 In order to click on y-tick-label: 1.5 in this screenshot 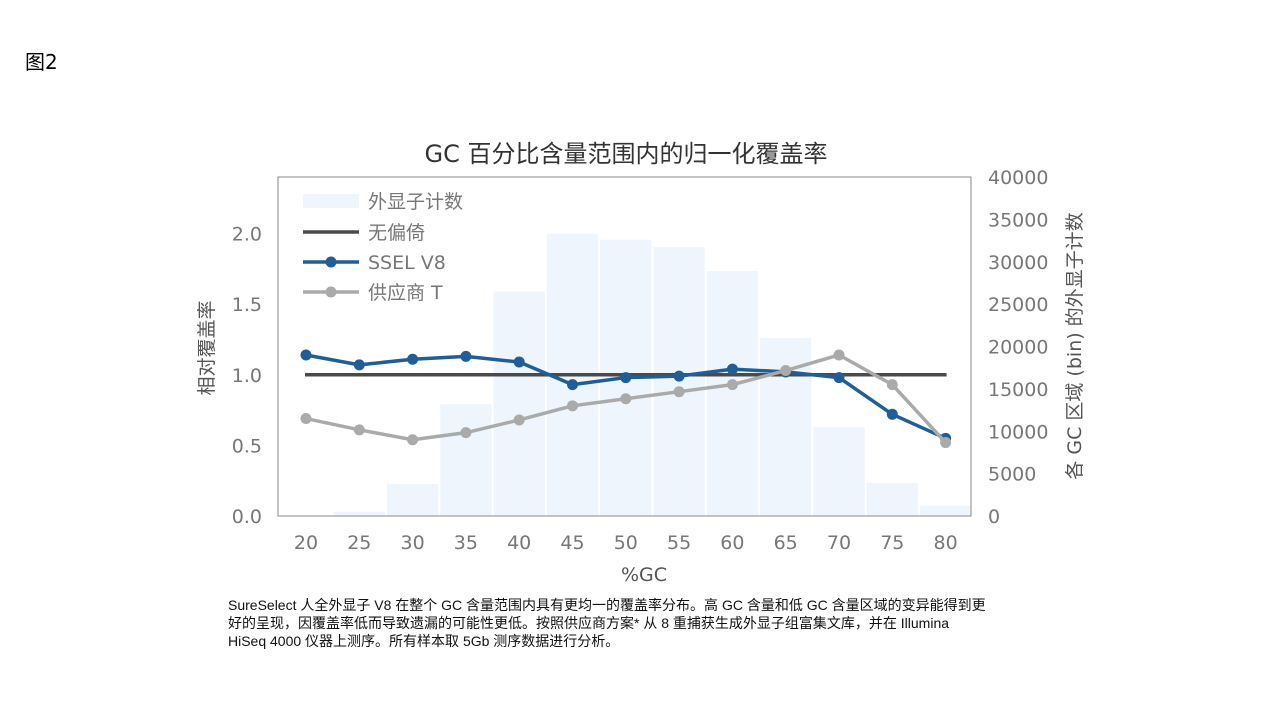, I will do `click(247, 305)`.